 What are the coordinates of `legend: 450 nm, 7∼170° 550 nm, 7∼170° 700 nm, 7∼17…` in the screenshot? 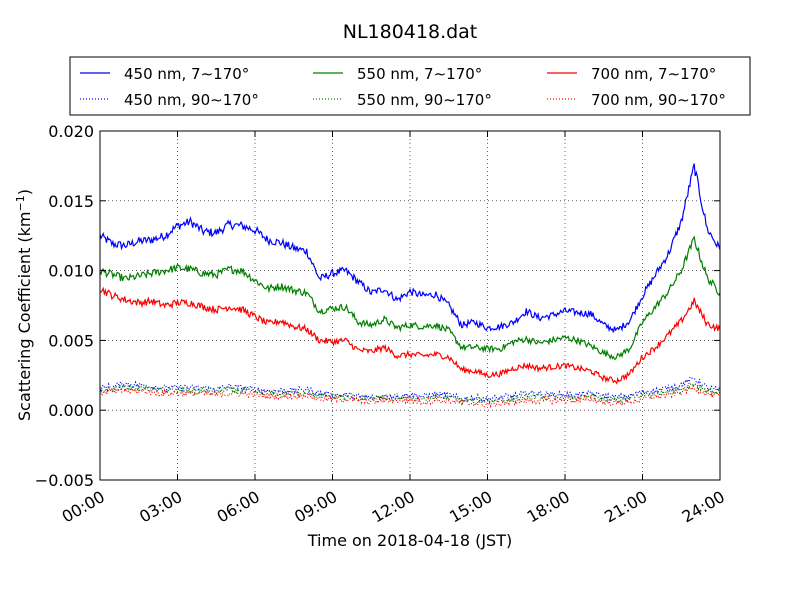 It's located at (410, 86).